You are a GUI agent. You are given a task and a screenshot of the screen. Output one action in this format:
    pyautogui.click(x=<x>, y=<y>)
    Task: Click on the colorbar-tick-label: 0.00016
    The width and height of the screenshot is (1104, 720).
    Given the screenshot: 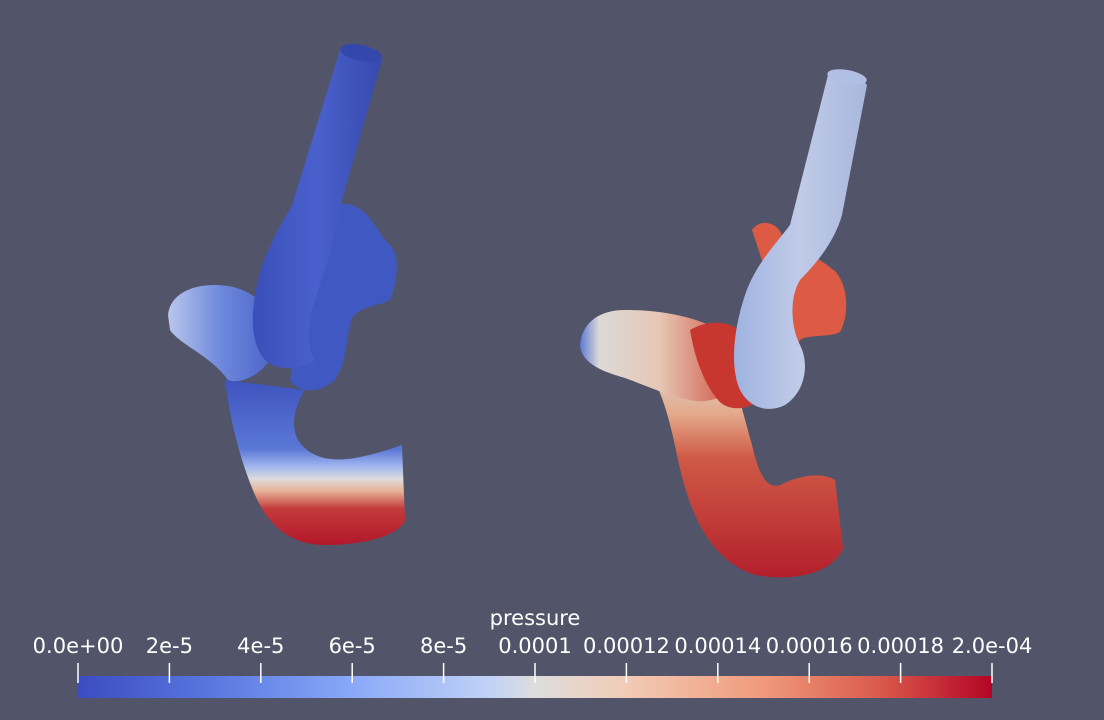 What is the action you would take?
    pyautogui.click(x=809, y=646)
    